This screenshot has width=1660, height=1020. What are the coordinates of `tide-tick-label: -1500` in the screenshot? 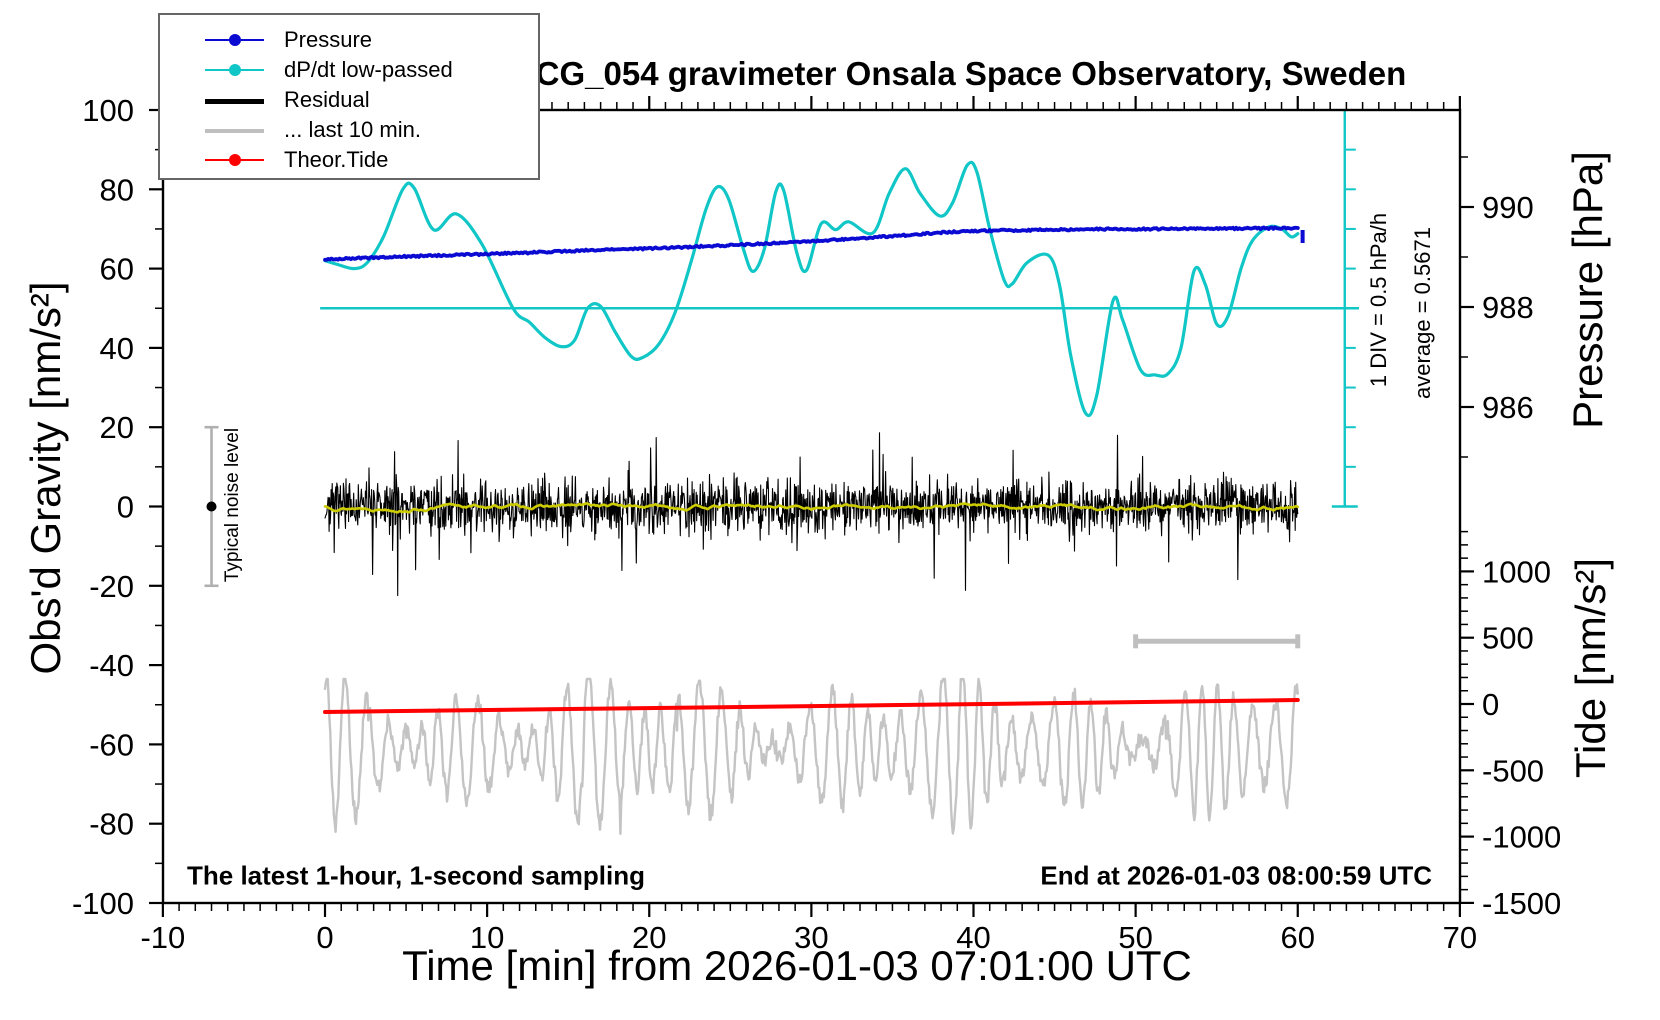 It's located at (1521, 903).